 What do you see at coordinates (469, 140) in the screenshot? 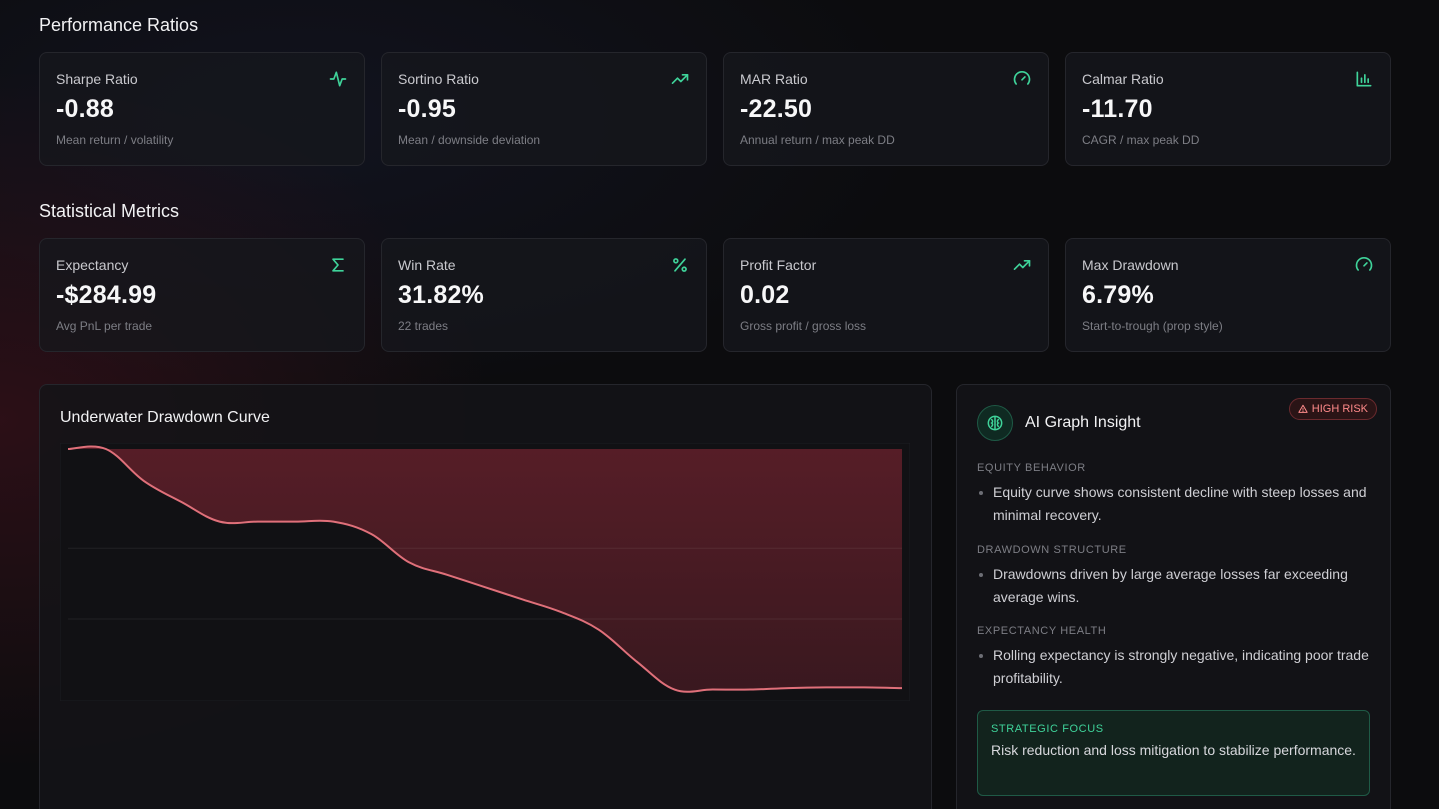
I see `card-subtitle: Mean / downside deviation` at bounding box center [469, 140].